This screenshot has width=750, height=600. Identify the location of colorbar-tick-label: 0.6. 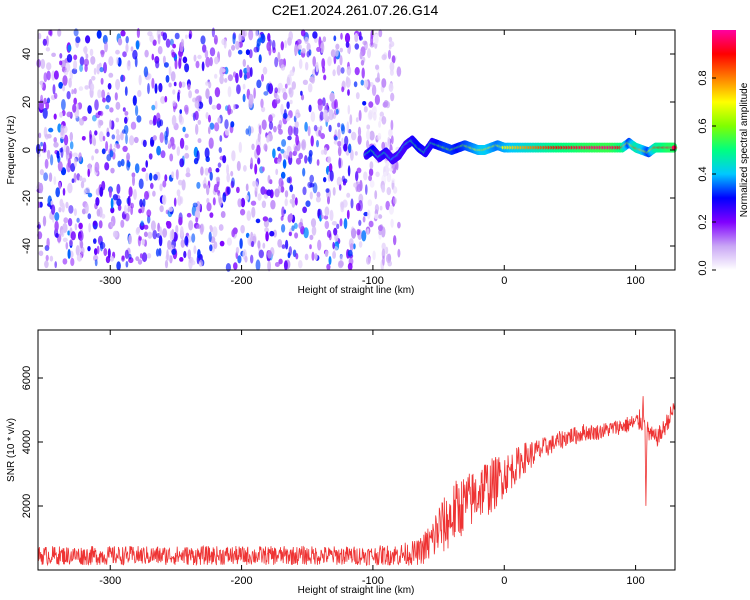
(703, 125).